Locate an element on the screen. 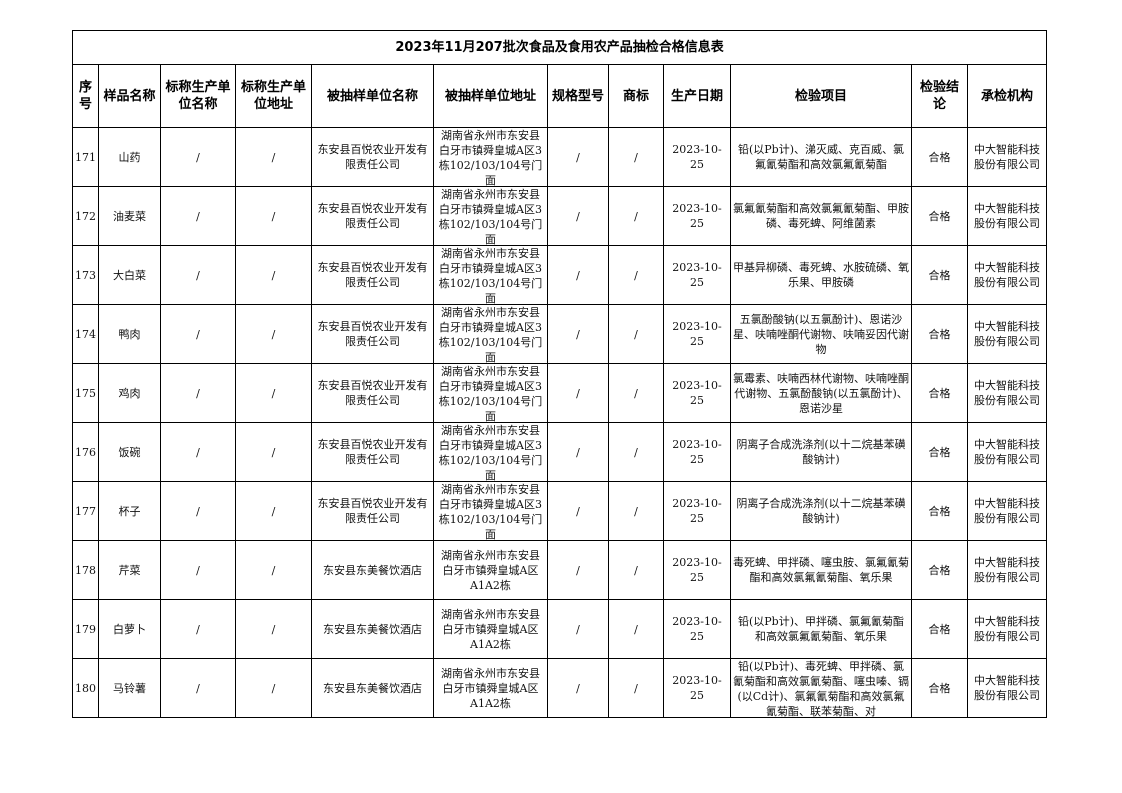  cell-text: 176 is located at coordinates (85, 452).